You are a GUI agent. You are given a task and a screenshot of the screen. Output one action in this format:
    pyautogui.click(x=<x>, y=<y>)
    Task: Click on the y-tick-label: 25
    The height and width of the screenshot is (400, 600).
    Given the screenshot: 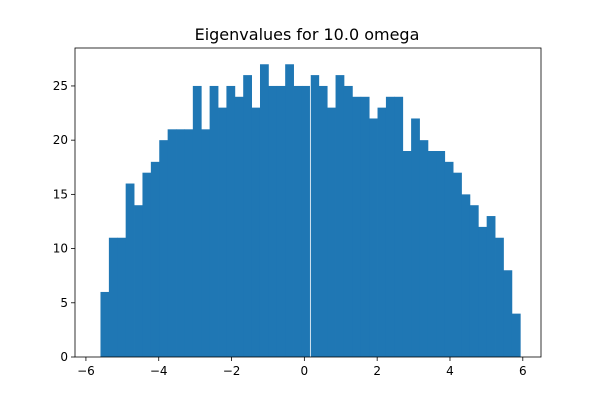 What is the action you would take?
    pyautogui.click(x=60, y=86)
    